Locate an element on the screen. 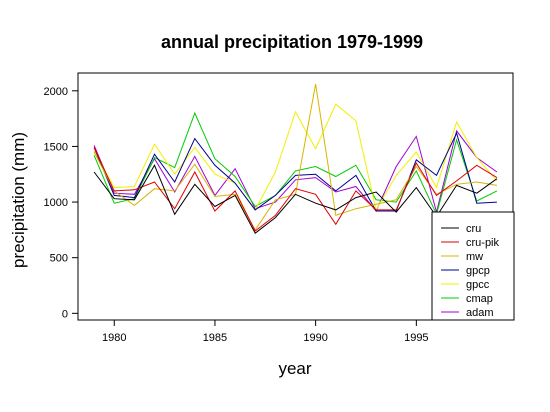  chart-title: annual precipitation 1979-1999 is located at coordinates (292, 42).